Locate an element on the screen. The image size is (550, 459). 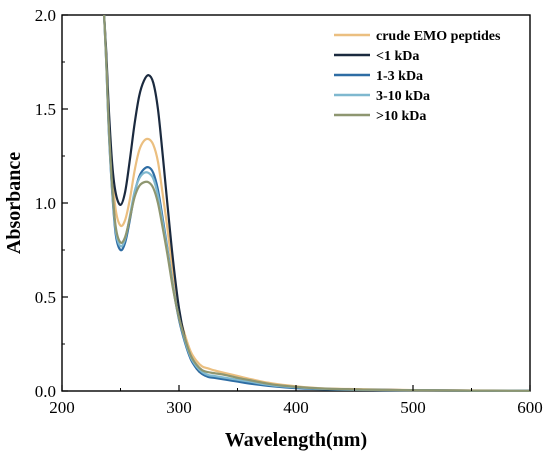
y-tick-label: 2.0 is located at coordinates (45, 15).